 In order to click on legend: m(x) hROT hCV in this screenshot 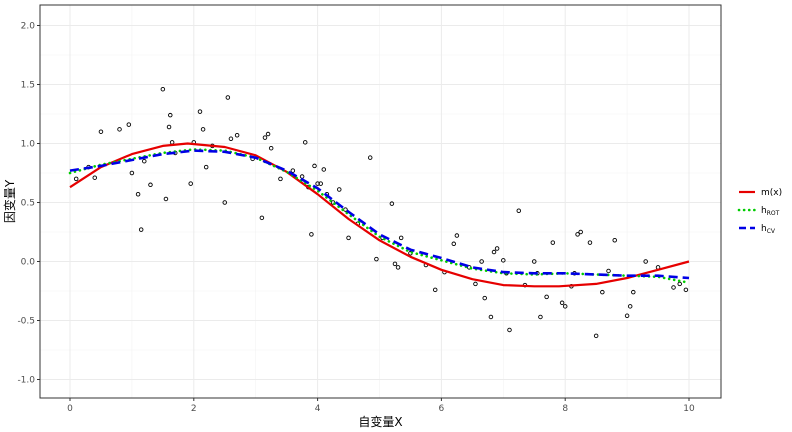, I will do `click(759, 211)`.